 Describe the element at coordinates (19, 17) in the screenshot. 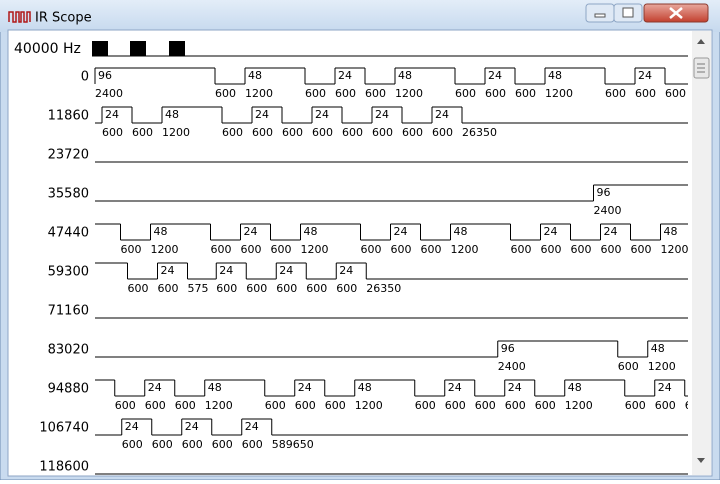

I see `app-icon` at that location.